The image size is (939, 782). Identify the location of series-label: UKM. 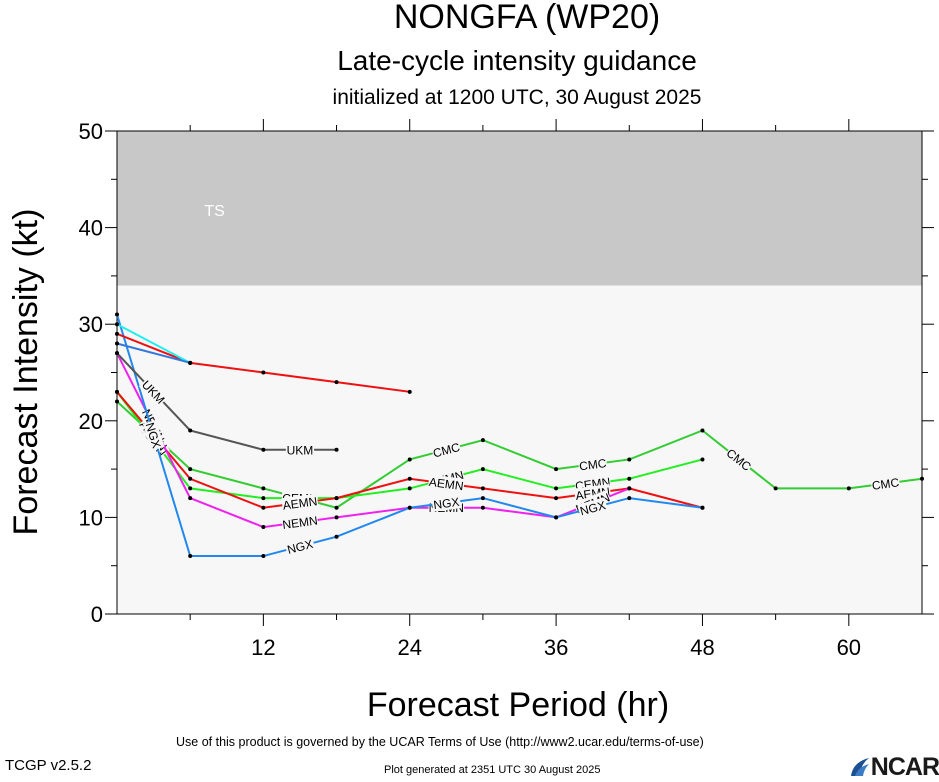
(300, 449).